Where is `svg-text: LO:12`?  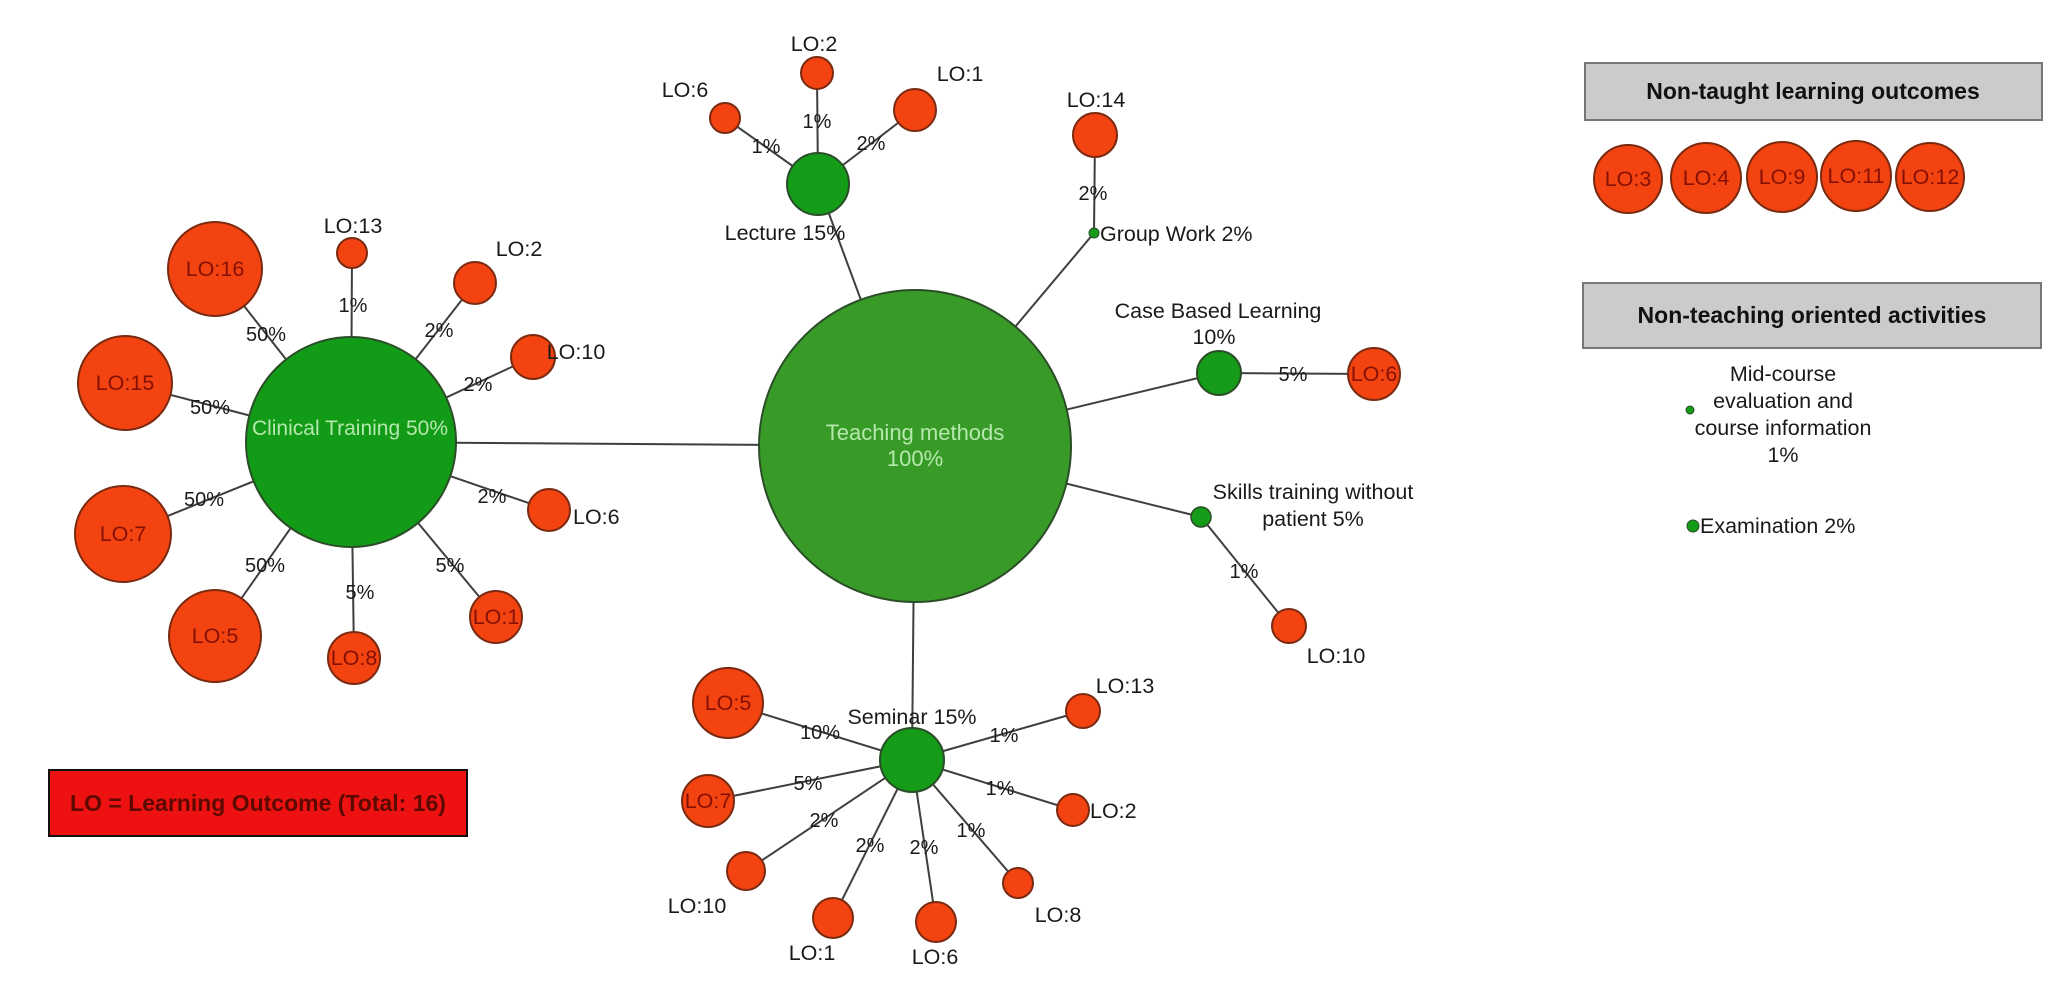
svg-text: LO:12 is located at coordinates (1930, 177).